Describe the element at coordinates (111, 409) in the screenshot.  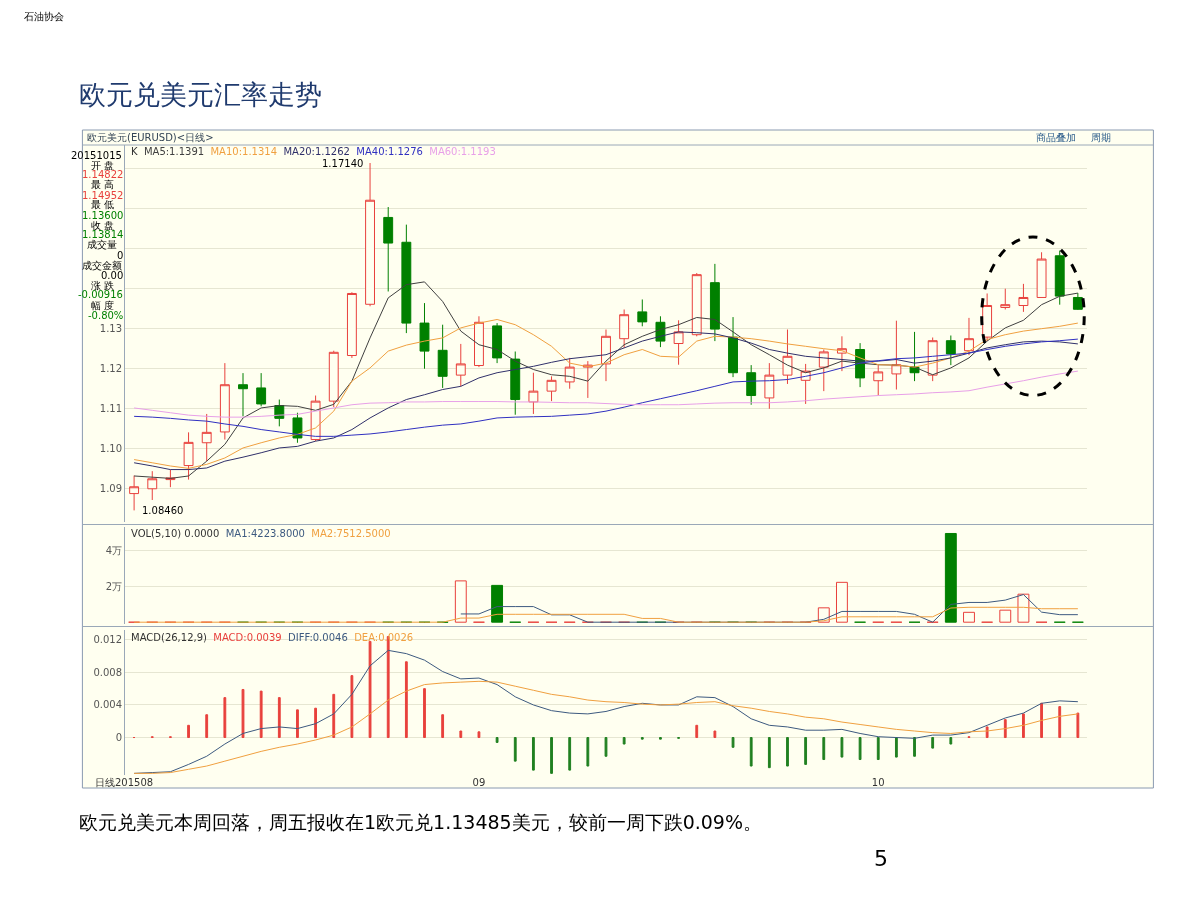
I see `y-tick-label: 1.11` at that location.